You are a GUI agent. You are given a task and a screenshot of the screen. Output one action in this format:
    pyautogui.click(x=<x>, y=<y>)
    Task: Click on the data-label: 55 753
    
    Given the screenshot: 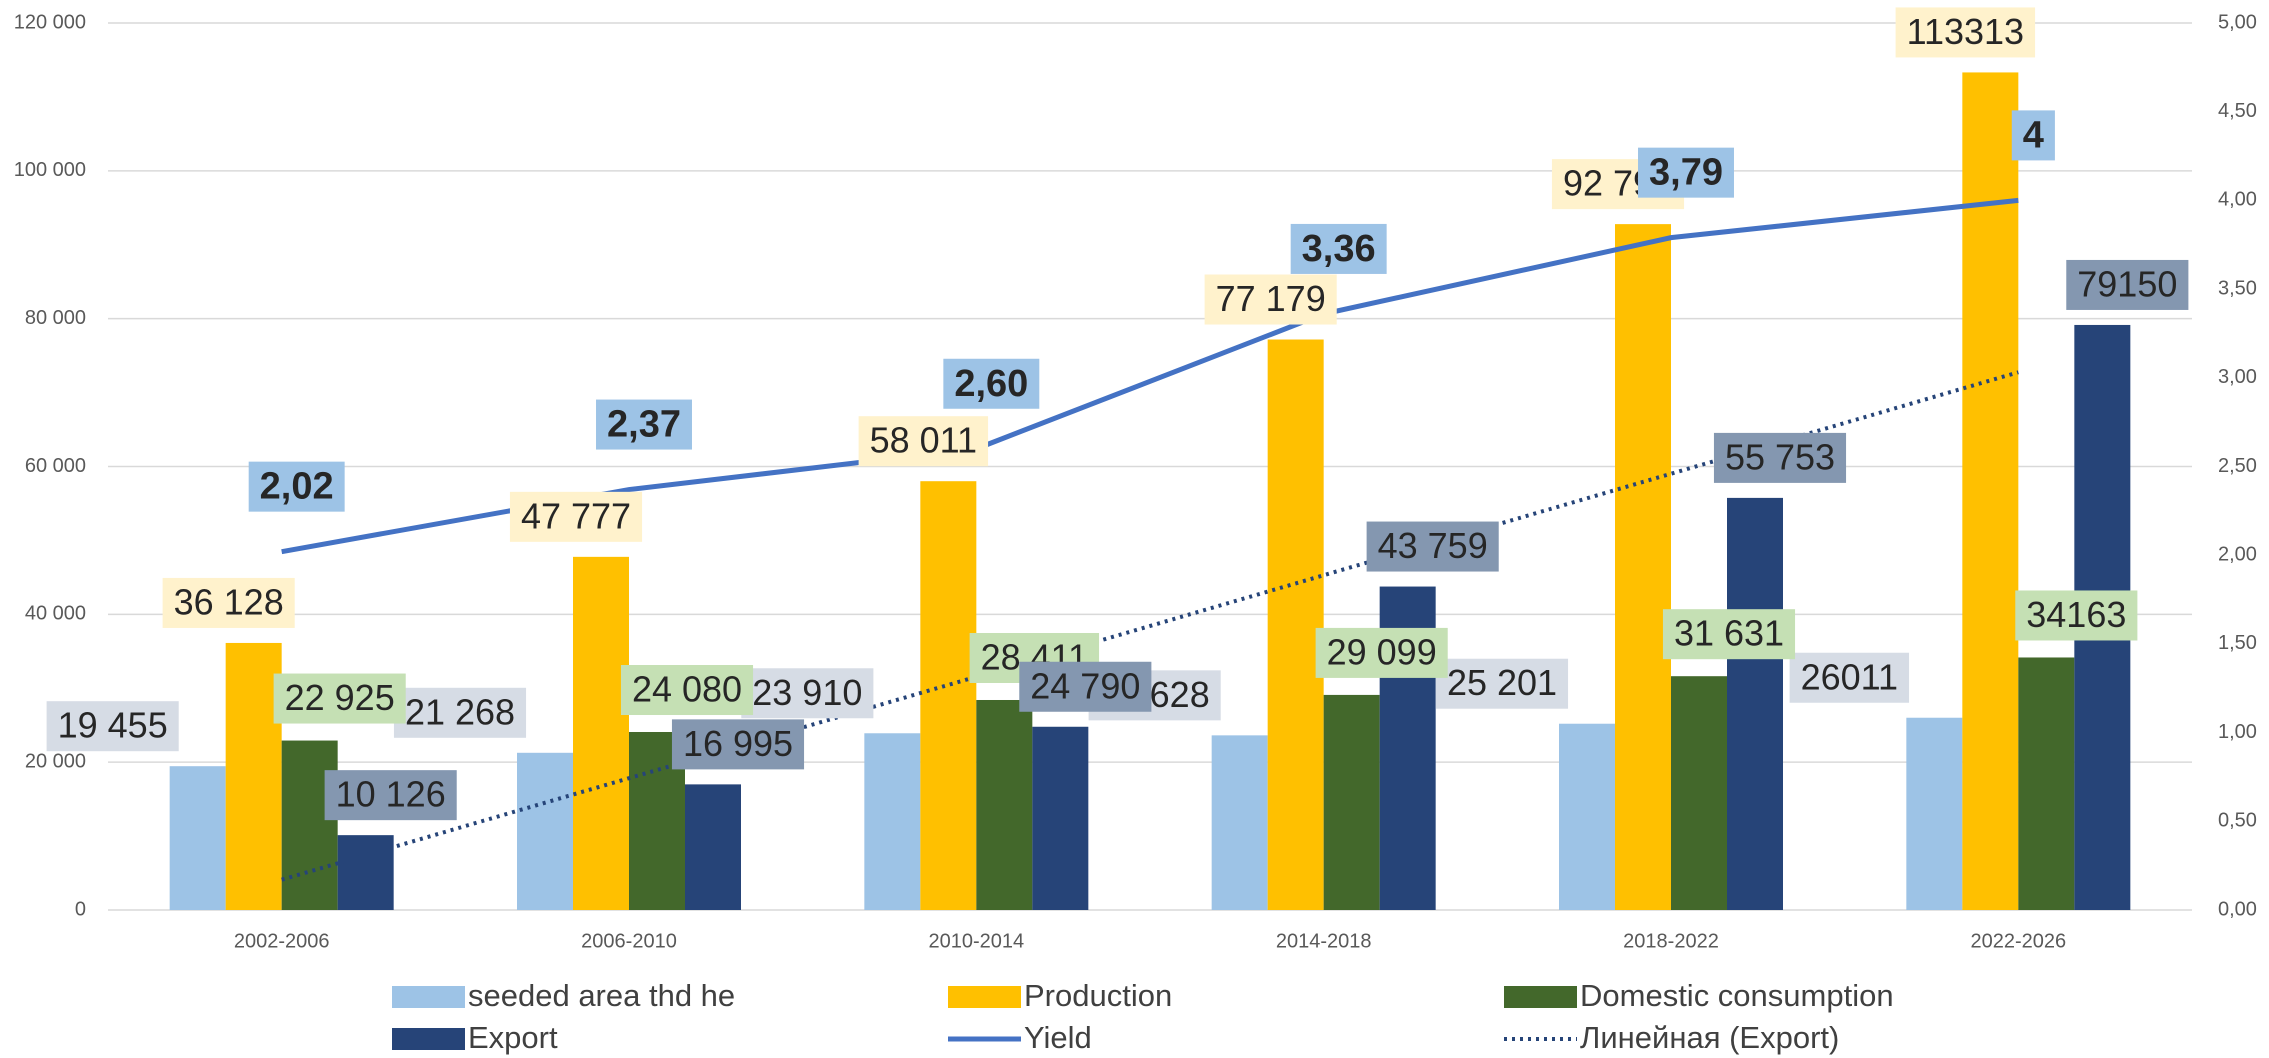 What is the action you would take?
    pyautogui.click(x=1780, y=457)
    